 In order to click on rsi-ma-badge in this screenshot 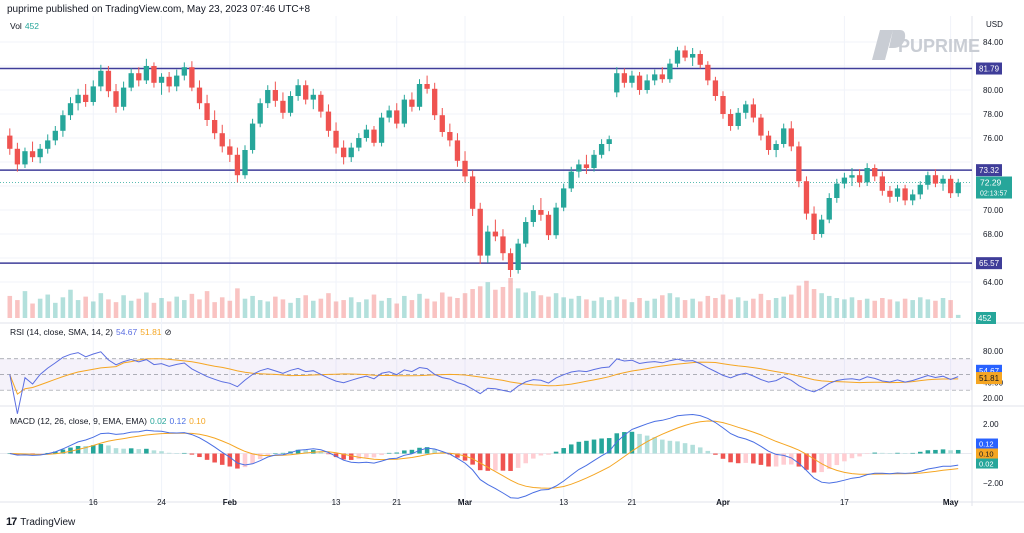, I will do `click(989, 378)`.